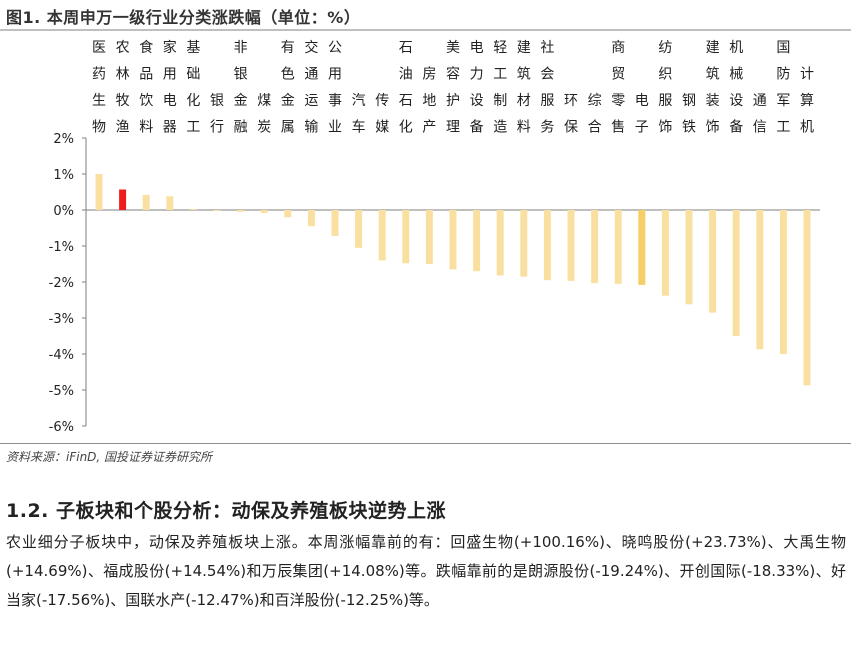 This screenshot has width=851, height=648. I want to click on source-note: 资料来源：iFinD, 国投证券证券研究所, so click(109, 457).